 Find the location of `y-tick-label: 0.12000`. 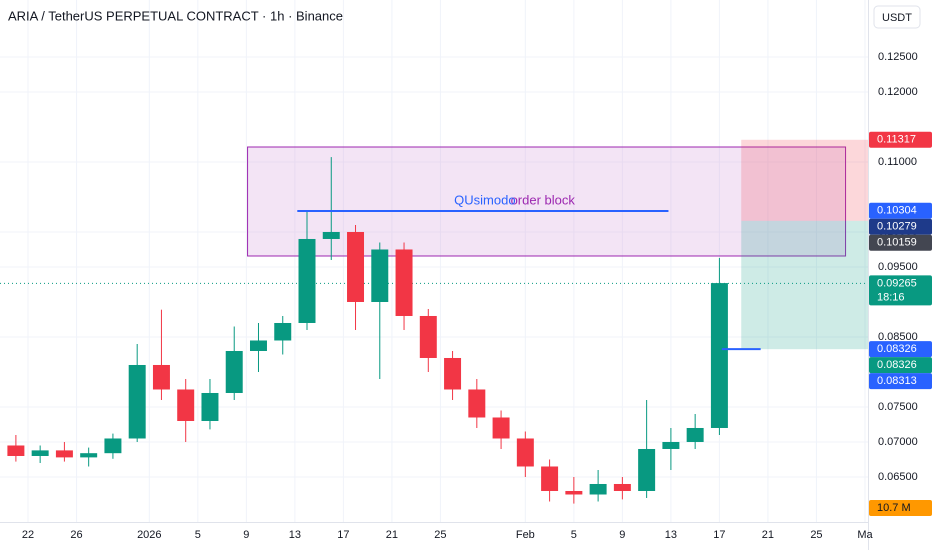

y-tick-label: 0.12000 is located at coordinates (898, 92).